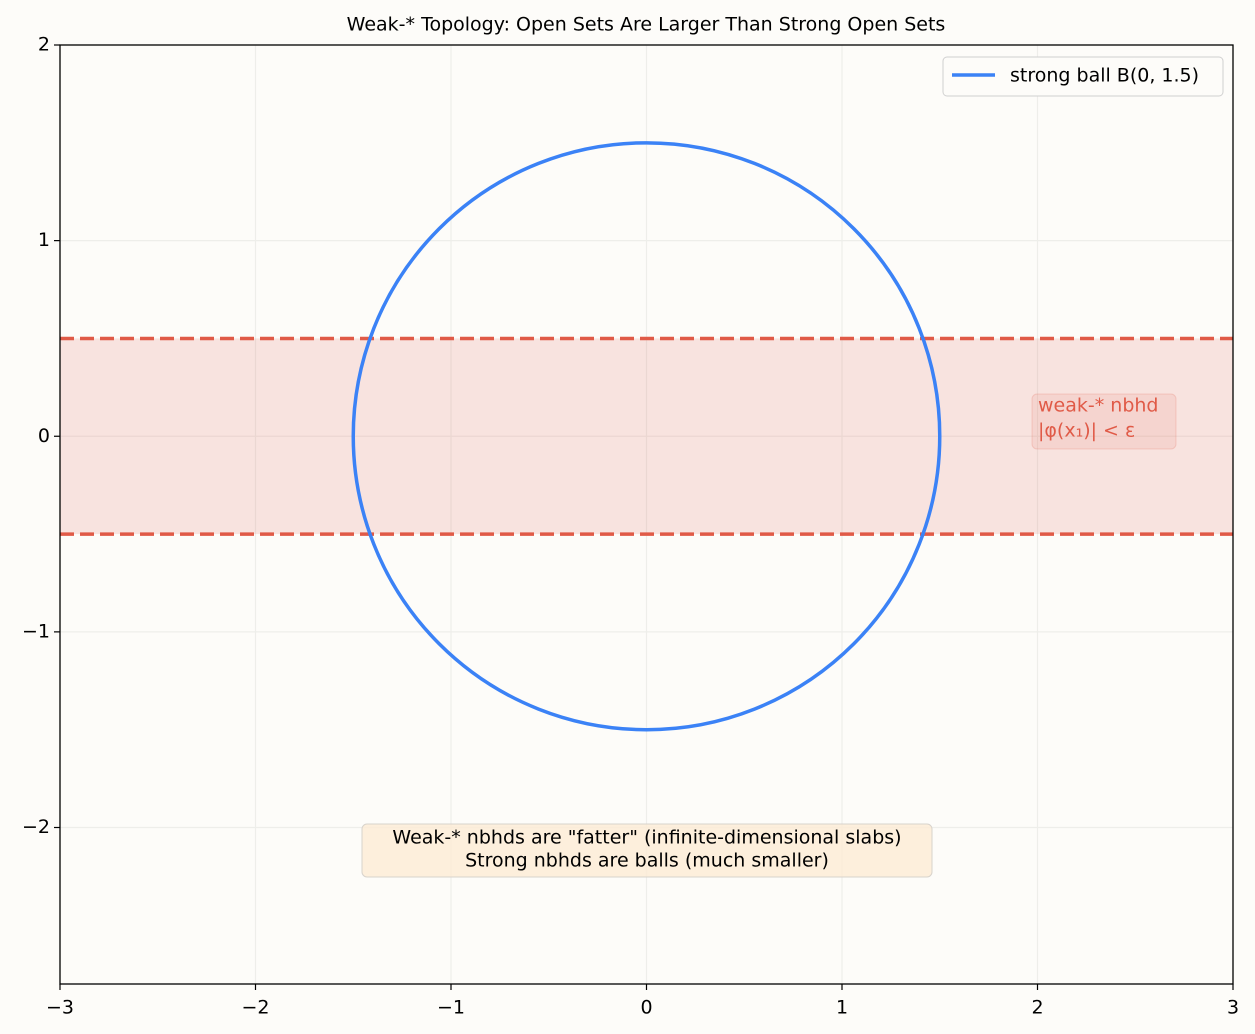 The height and width of the screenshot is (1034, 1255). What do you see at coordinates (36, 827) in the screenshot?
I see `y-tick-label: −2` at bounding box center [36, 827].